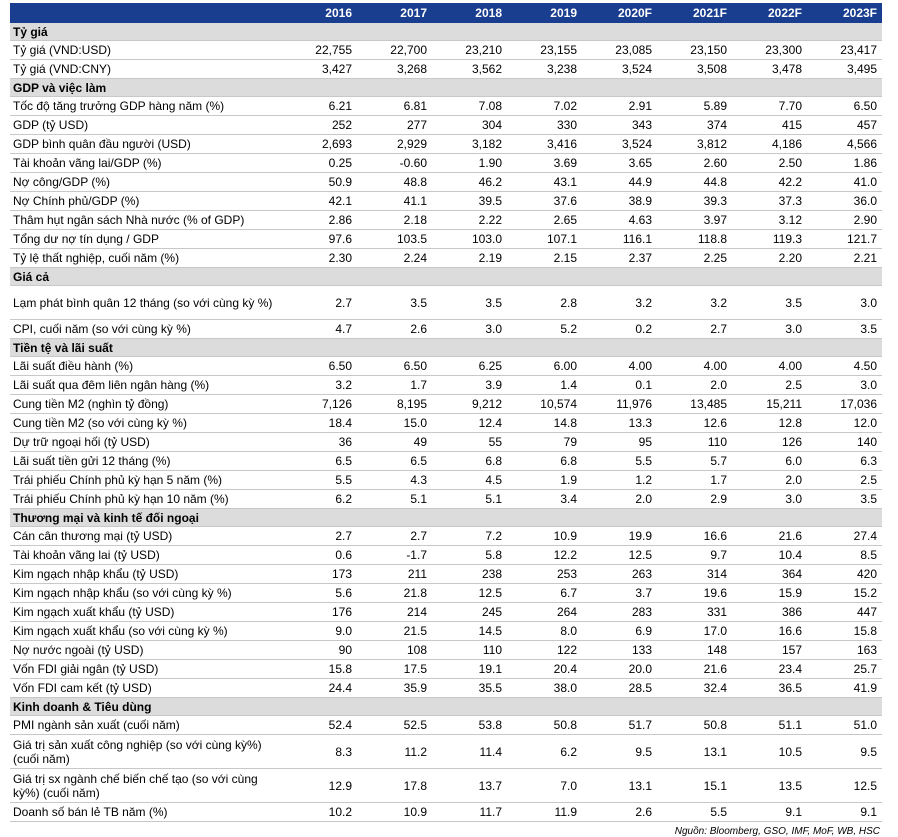  Describe the element at coordinates (619, 329) in the screenshot. I see `value-cell-2020f: 0.2` at that location.